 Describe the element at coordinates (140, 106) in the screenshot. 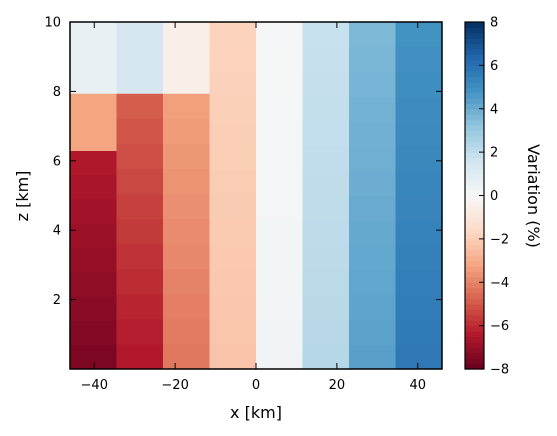

I see `heatmap-cell-col1-band0-seg10` at that location.